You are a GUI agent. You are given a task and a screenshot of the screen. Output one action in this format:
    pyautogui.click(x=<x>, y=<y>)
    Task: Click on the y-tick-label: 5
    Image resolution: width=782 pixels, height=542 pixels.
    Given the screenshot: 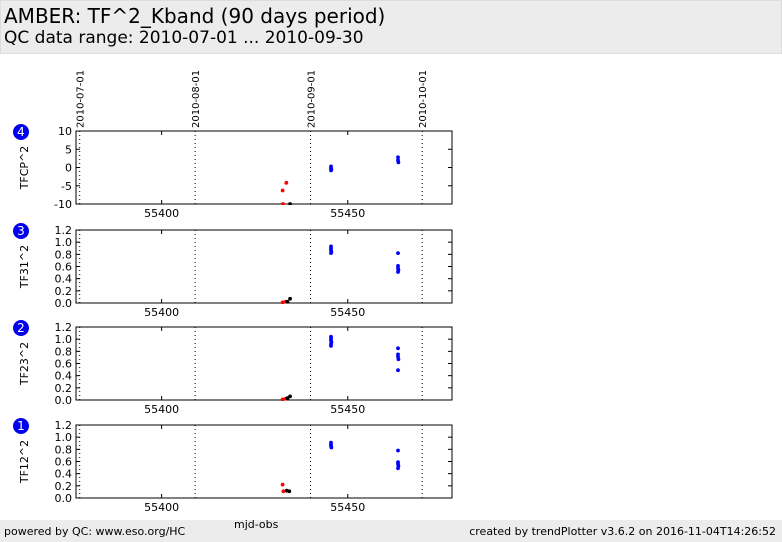 What is the action you would take?
    pyautogui.click(x=68, y=149)
    